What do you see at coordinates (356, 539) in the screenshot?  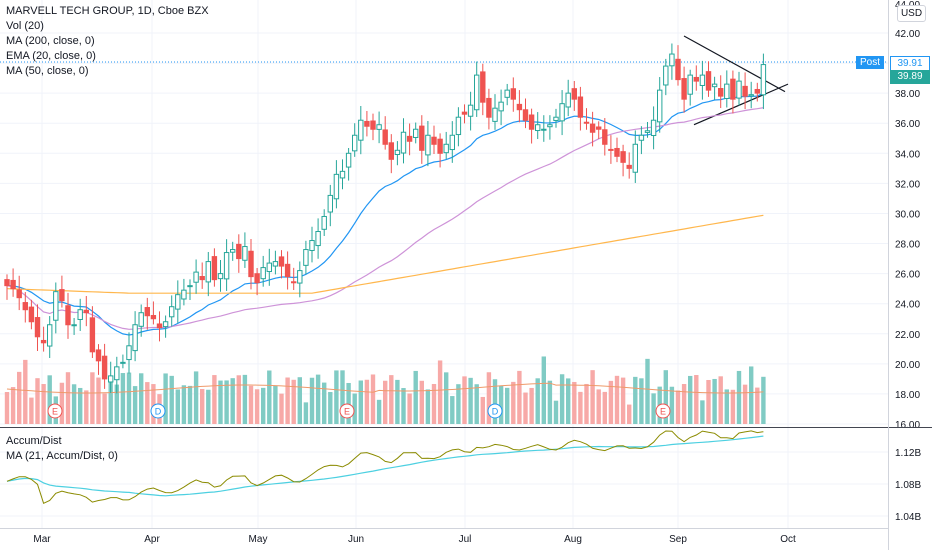 I see `time-tick-label: Jun` at bounding box center [356, 539].